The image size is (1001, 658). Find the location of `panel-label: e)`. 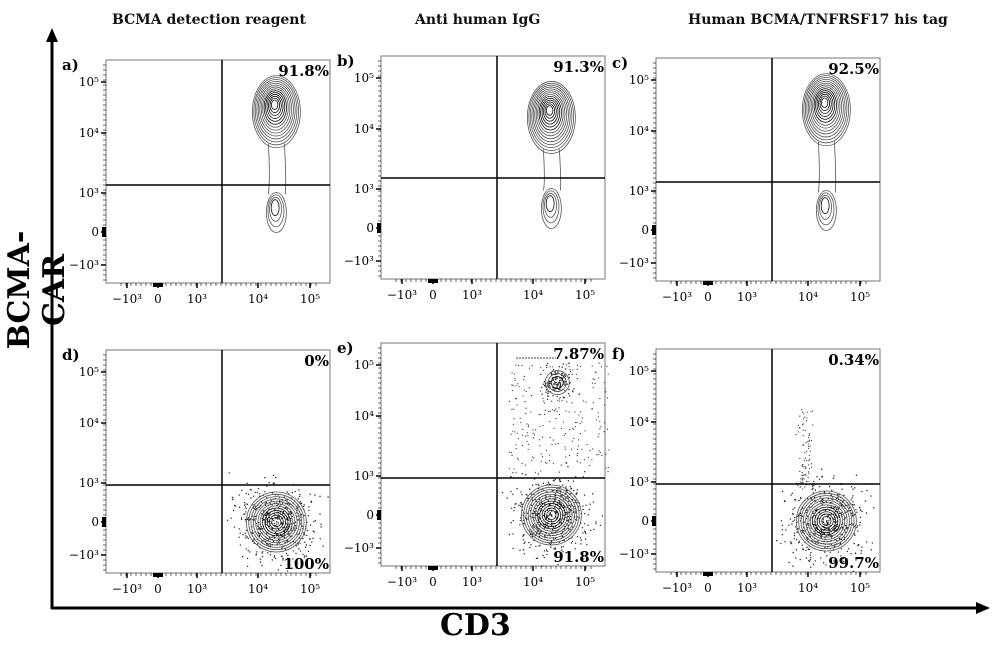

panel-label: e) is located at coordinates (345, 348).